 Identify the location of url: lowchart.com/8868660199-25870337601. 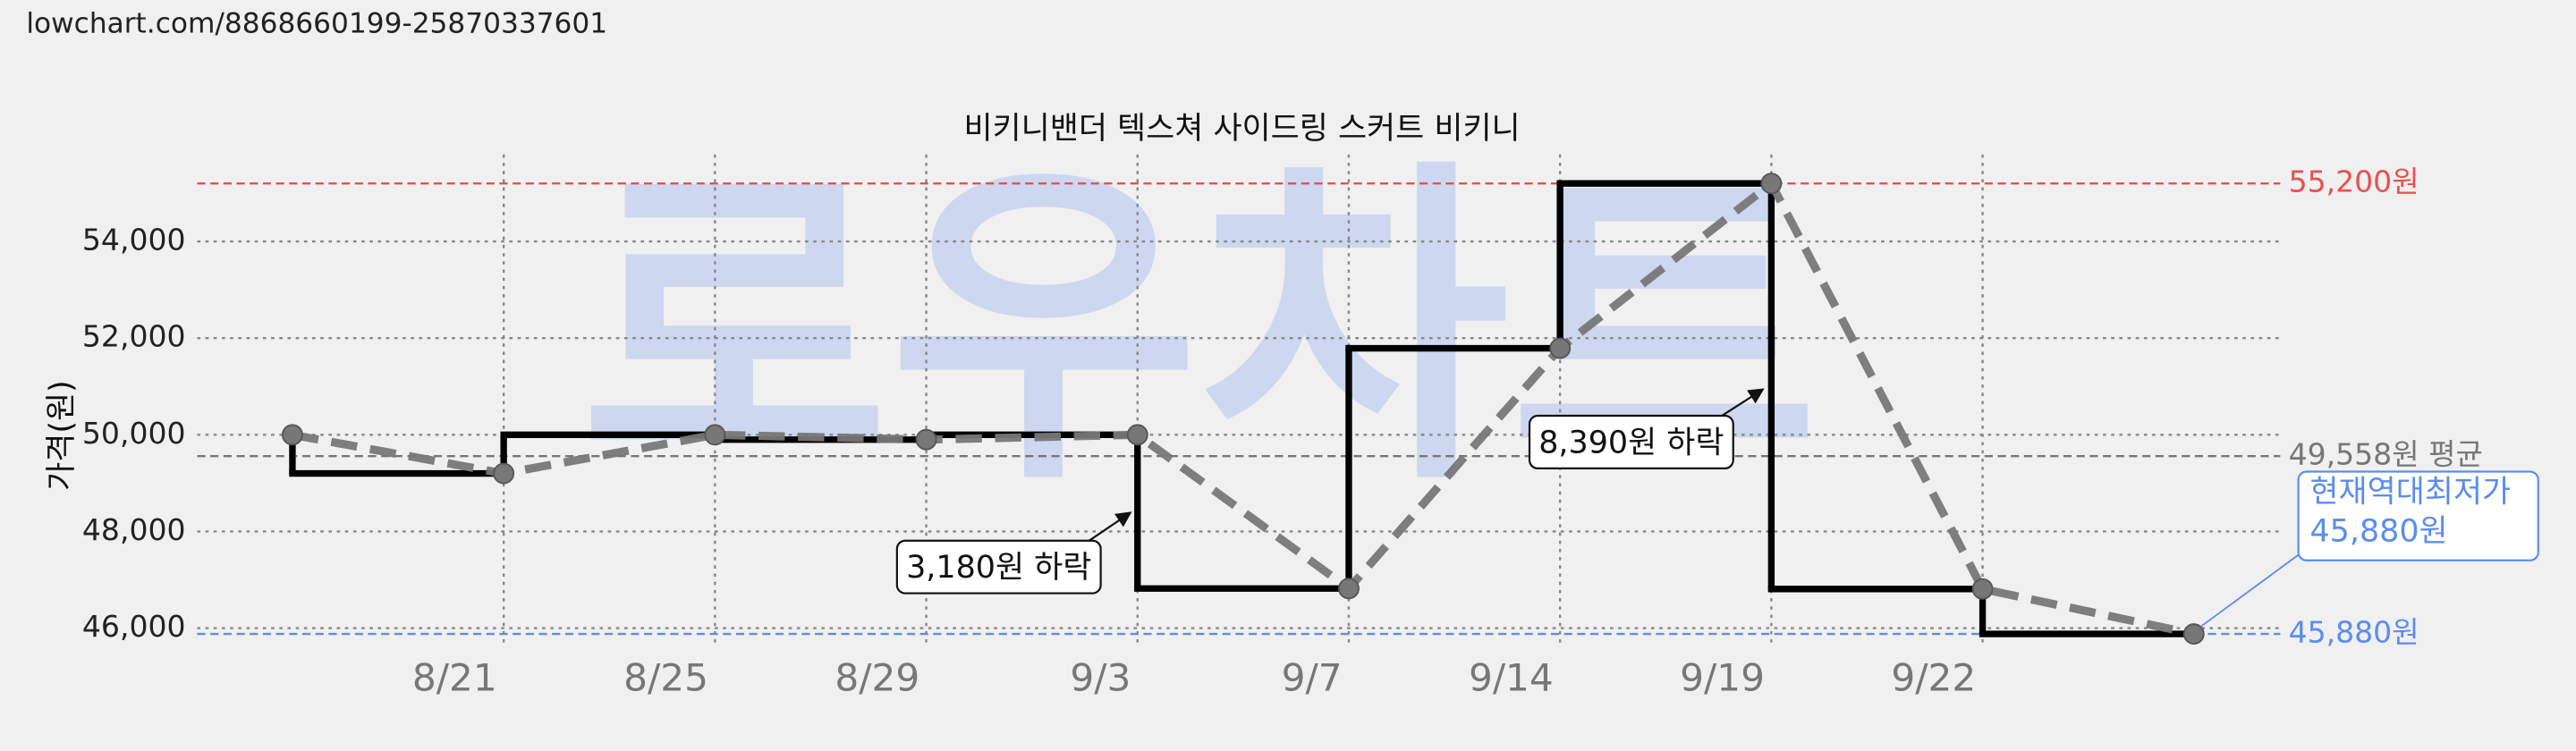
(316, 24).